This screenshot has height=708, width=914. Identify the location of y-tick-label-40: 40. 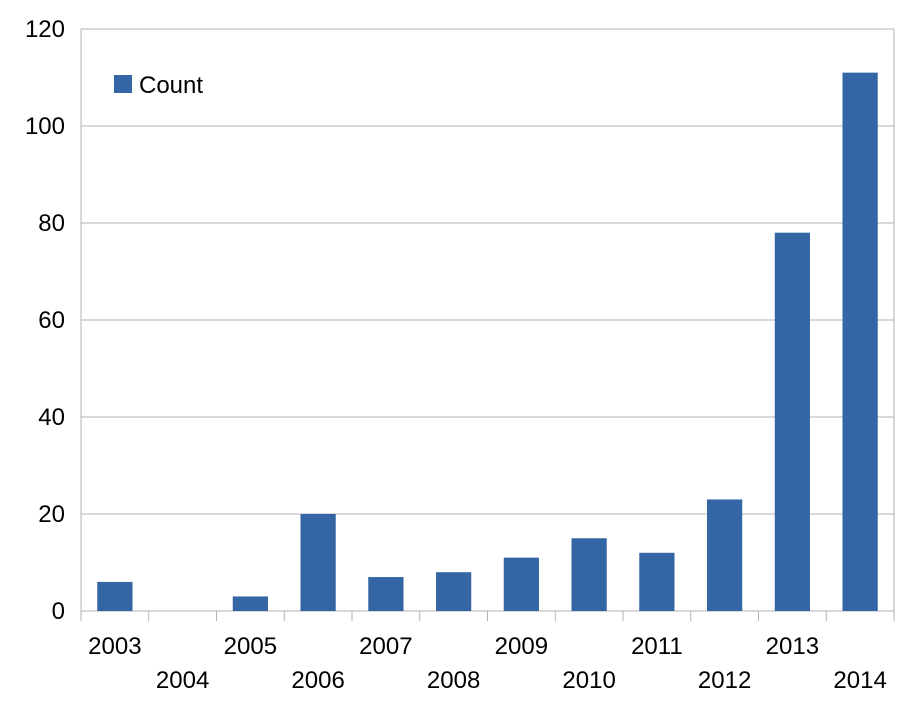
(51, 417).